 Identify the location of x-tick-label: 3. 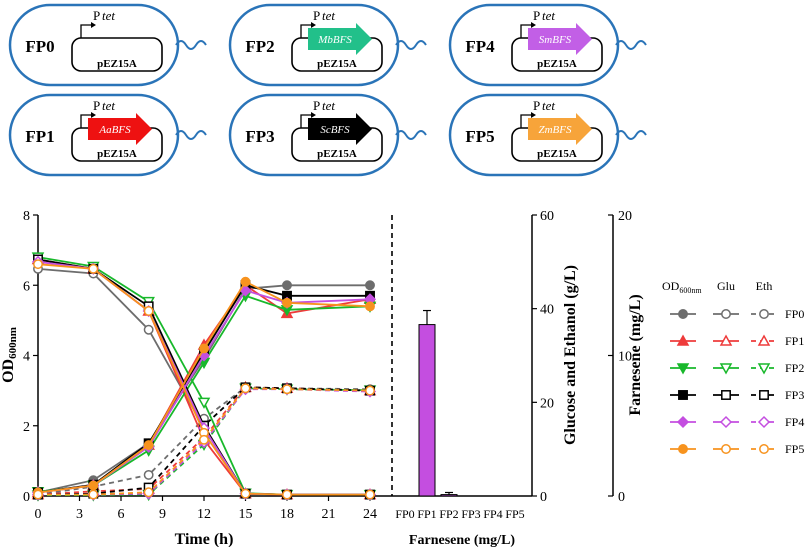
(79, 514).